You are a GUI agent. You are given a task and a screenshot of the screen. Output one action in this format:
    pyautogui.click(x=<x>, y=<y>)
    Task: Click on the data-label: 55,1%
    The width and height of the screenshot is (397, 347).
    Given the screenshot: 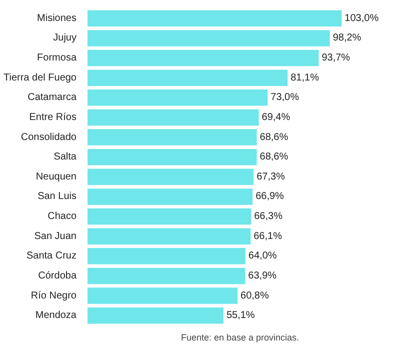 What is the action you would take?
    pyautogui.click(x=240, y=316)
    